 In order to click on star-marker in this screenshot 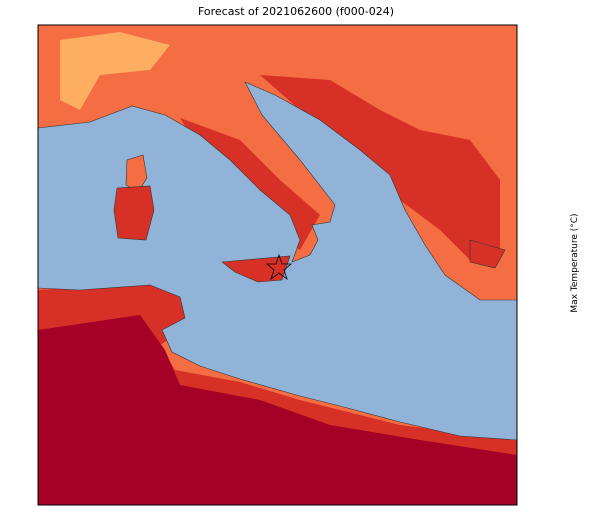, I will do `click(279, 267)`.